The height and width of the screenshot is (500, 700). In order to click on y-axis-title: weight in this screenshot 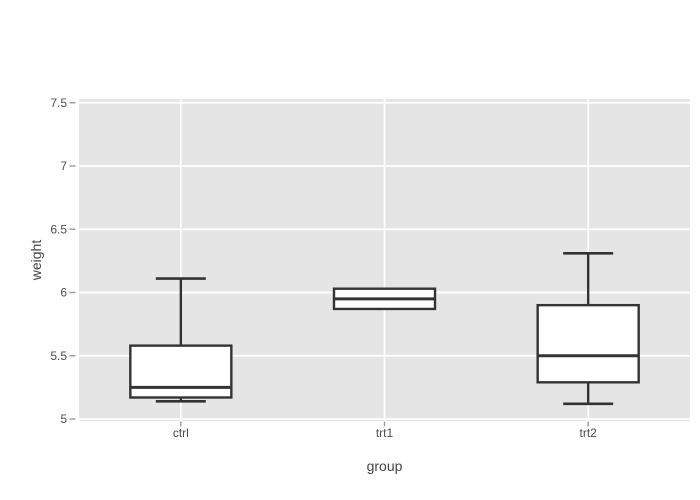, I will do `click(36, 261)`.